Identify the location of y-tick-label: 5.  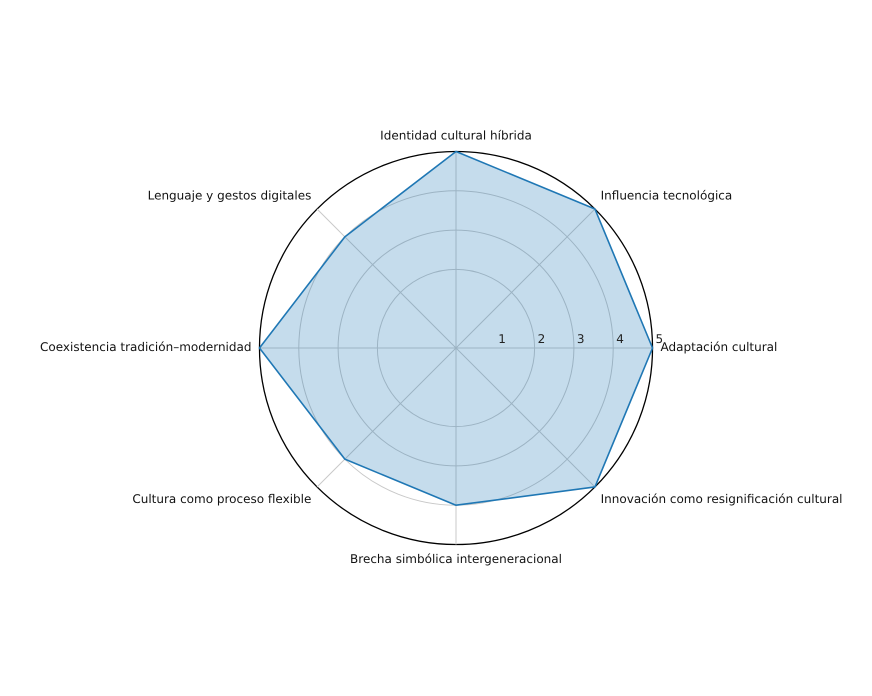
(660, 339).